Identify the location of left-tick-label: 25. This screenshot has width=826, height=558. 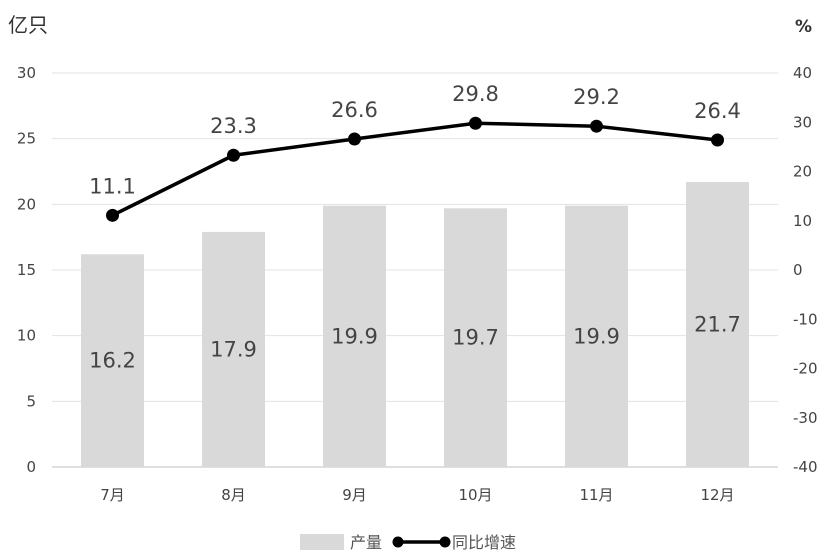
(26, 139).